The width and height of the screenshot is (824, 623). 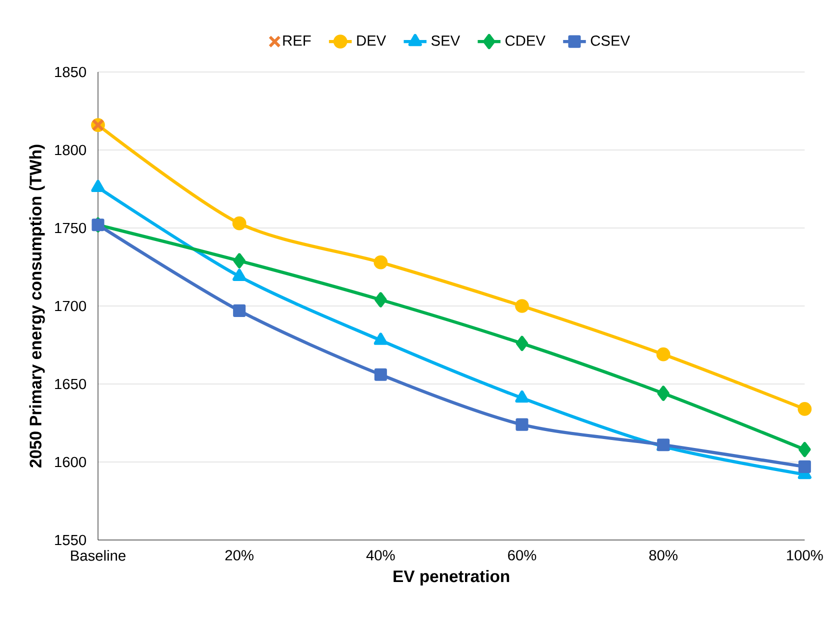 I want to click on legend-label: DEV, so click(x=371, y=41).